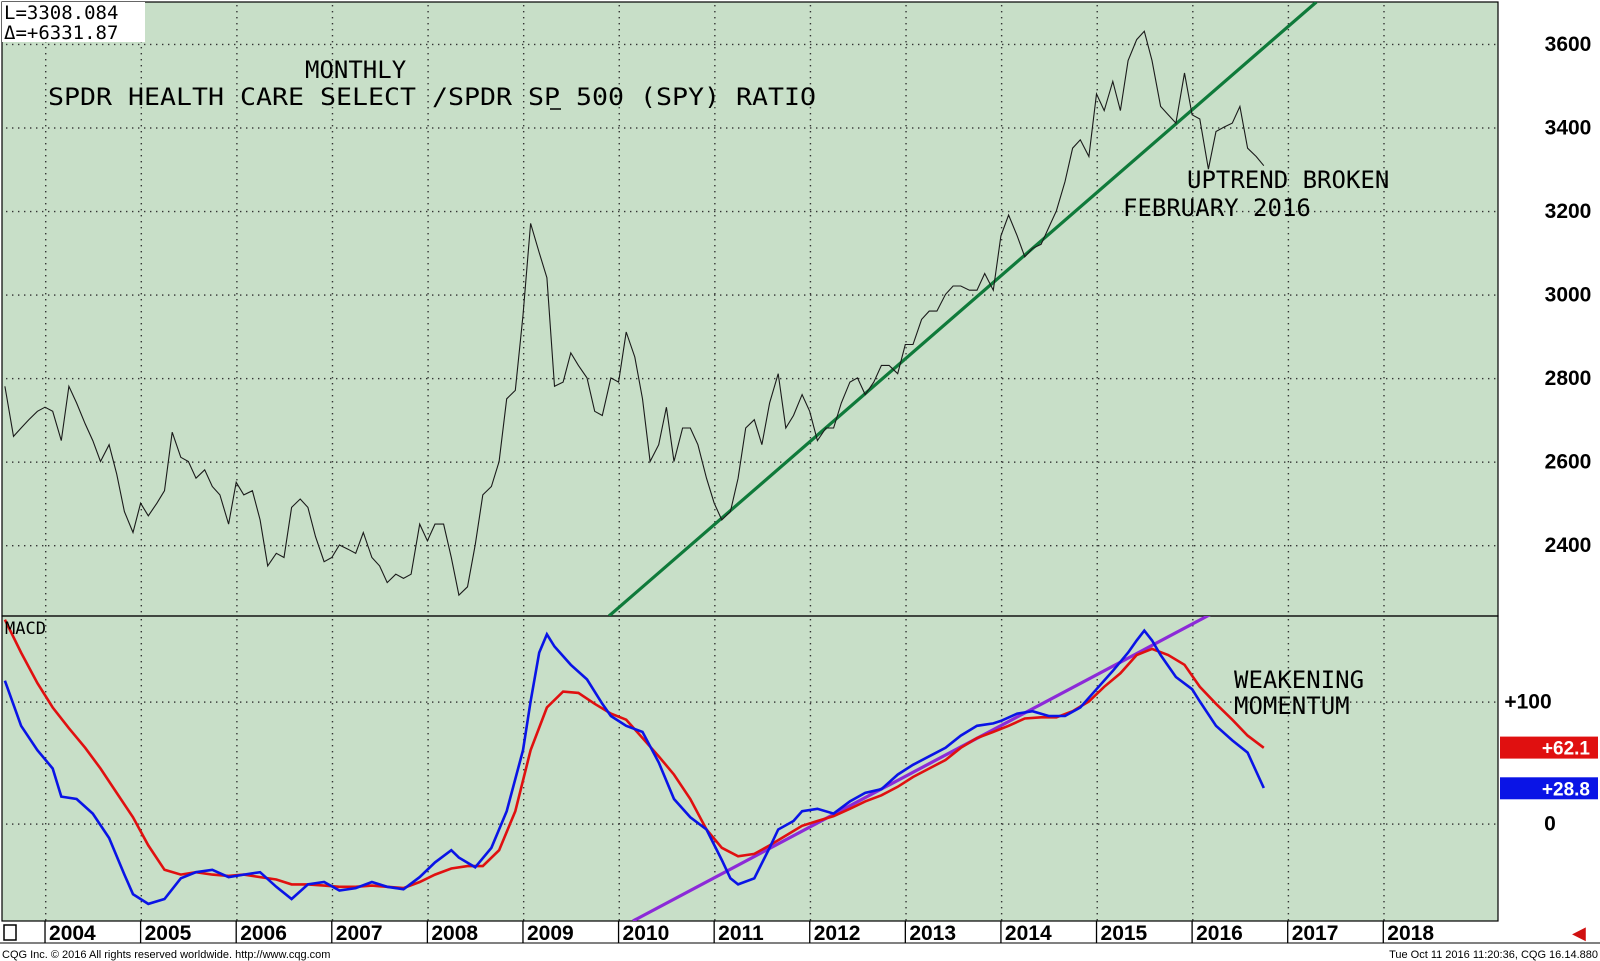 This screenshot has height=961, width=1600. Describe the element at coordinates (1579, 933) in the screenshot. I see `scroll-right-arrow-icon: ◀` at that location.